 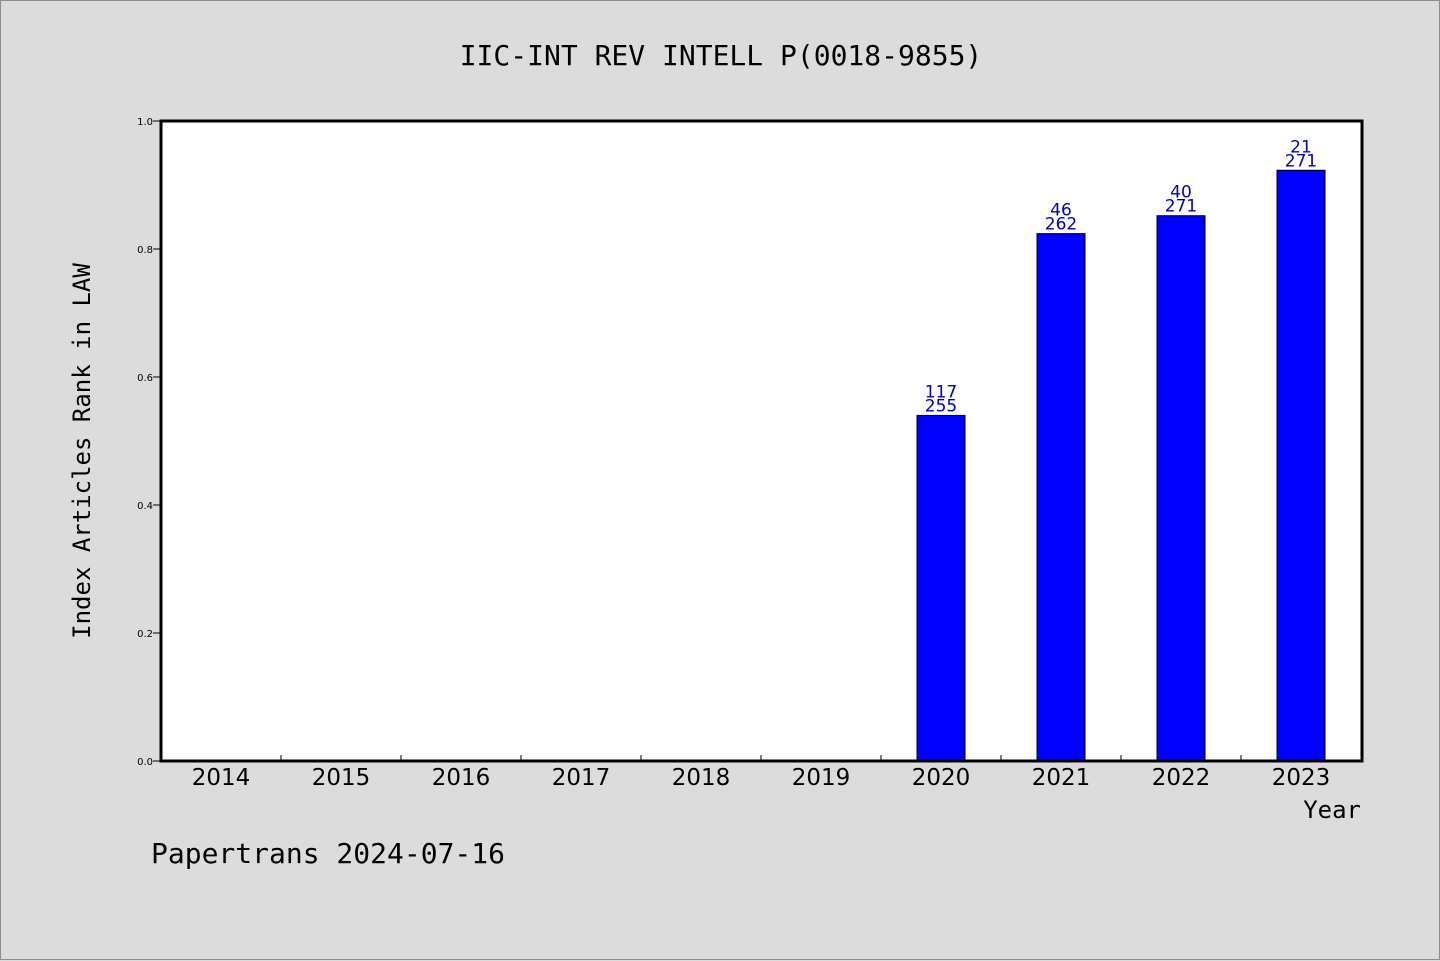 I want to click on x-tick-label: 2020, so click(x=941, y=778).